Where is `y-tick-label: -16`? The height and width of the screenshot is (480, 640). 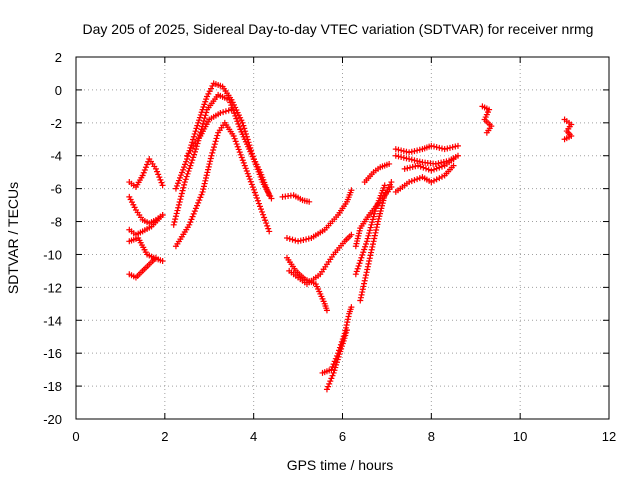 y-tick-label: -16 is located at coordinates (52, 353).